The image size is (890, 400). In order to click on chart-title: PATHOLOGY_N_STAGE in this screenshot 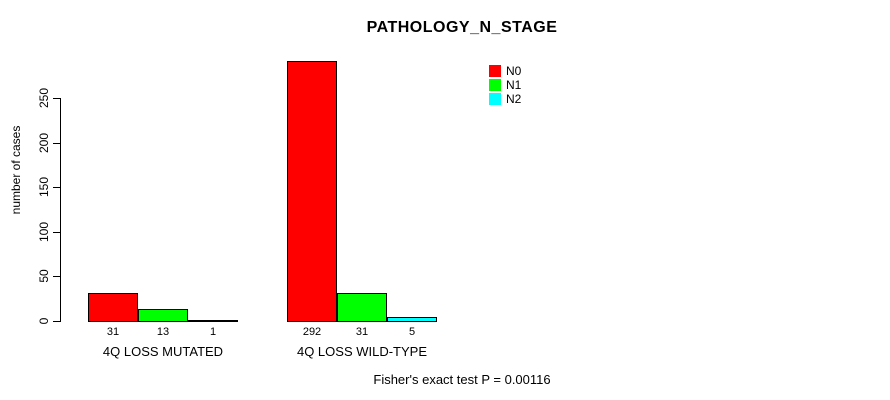, I will do `click(462, 27)`.